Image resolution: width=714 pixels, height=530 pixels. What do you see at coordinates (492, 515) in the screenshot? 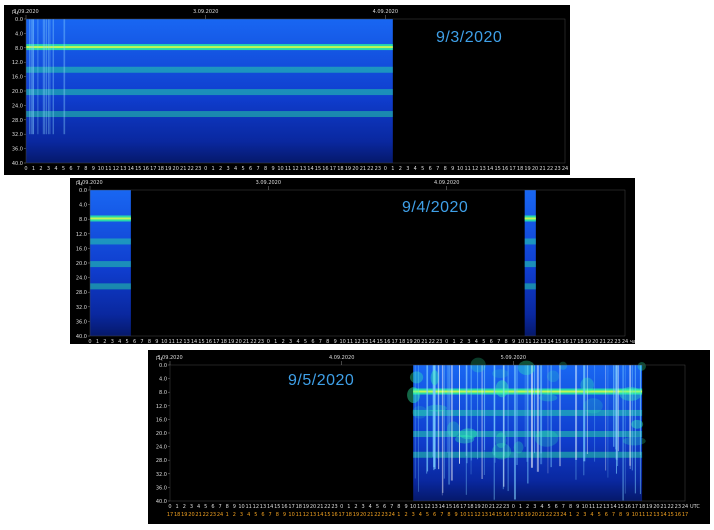
I see `x-tick-label-local: 14` at bounding box center [492, 515].